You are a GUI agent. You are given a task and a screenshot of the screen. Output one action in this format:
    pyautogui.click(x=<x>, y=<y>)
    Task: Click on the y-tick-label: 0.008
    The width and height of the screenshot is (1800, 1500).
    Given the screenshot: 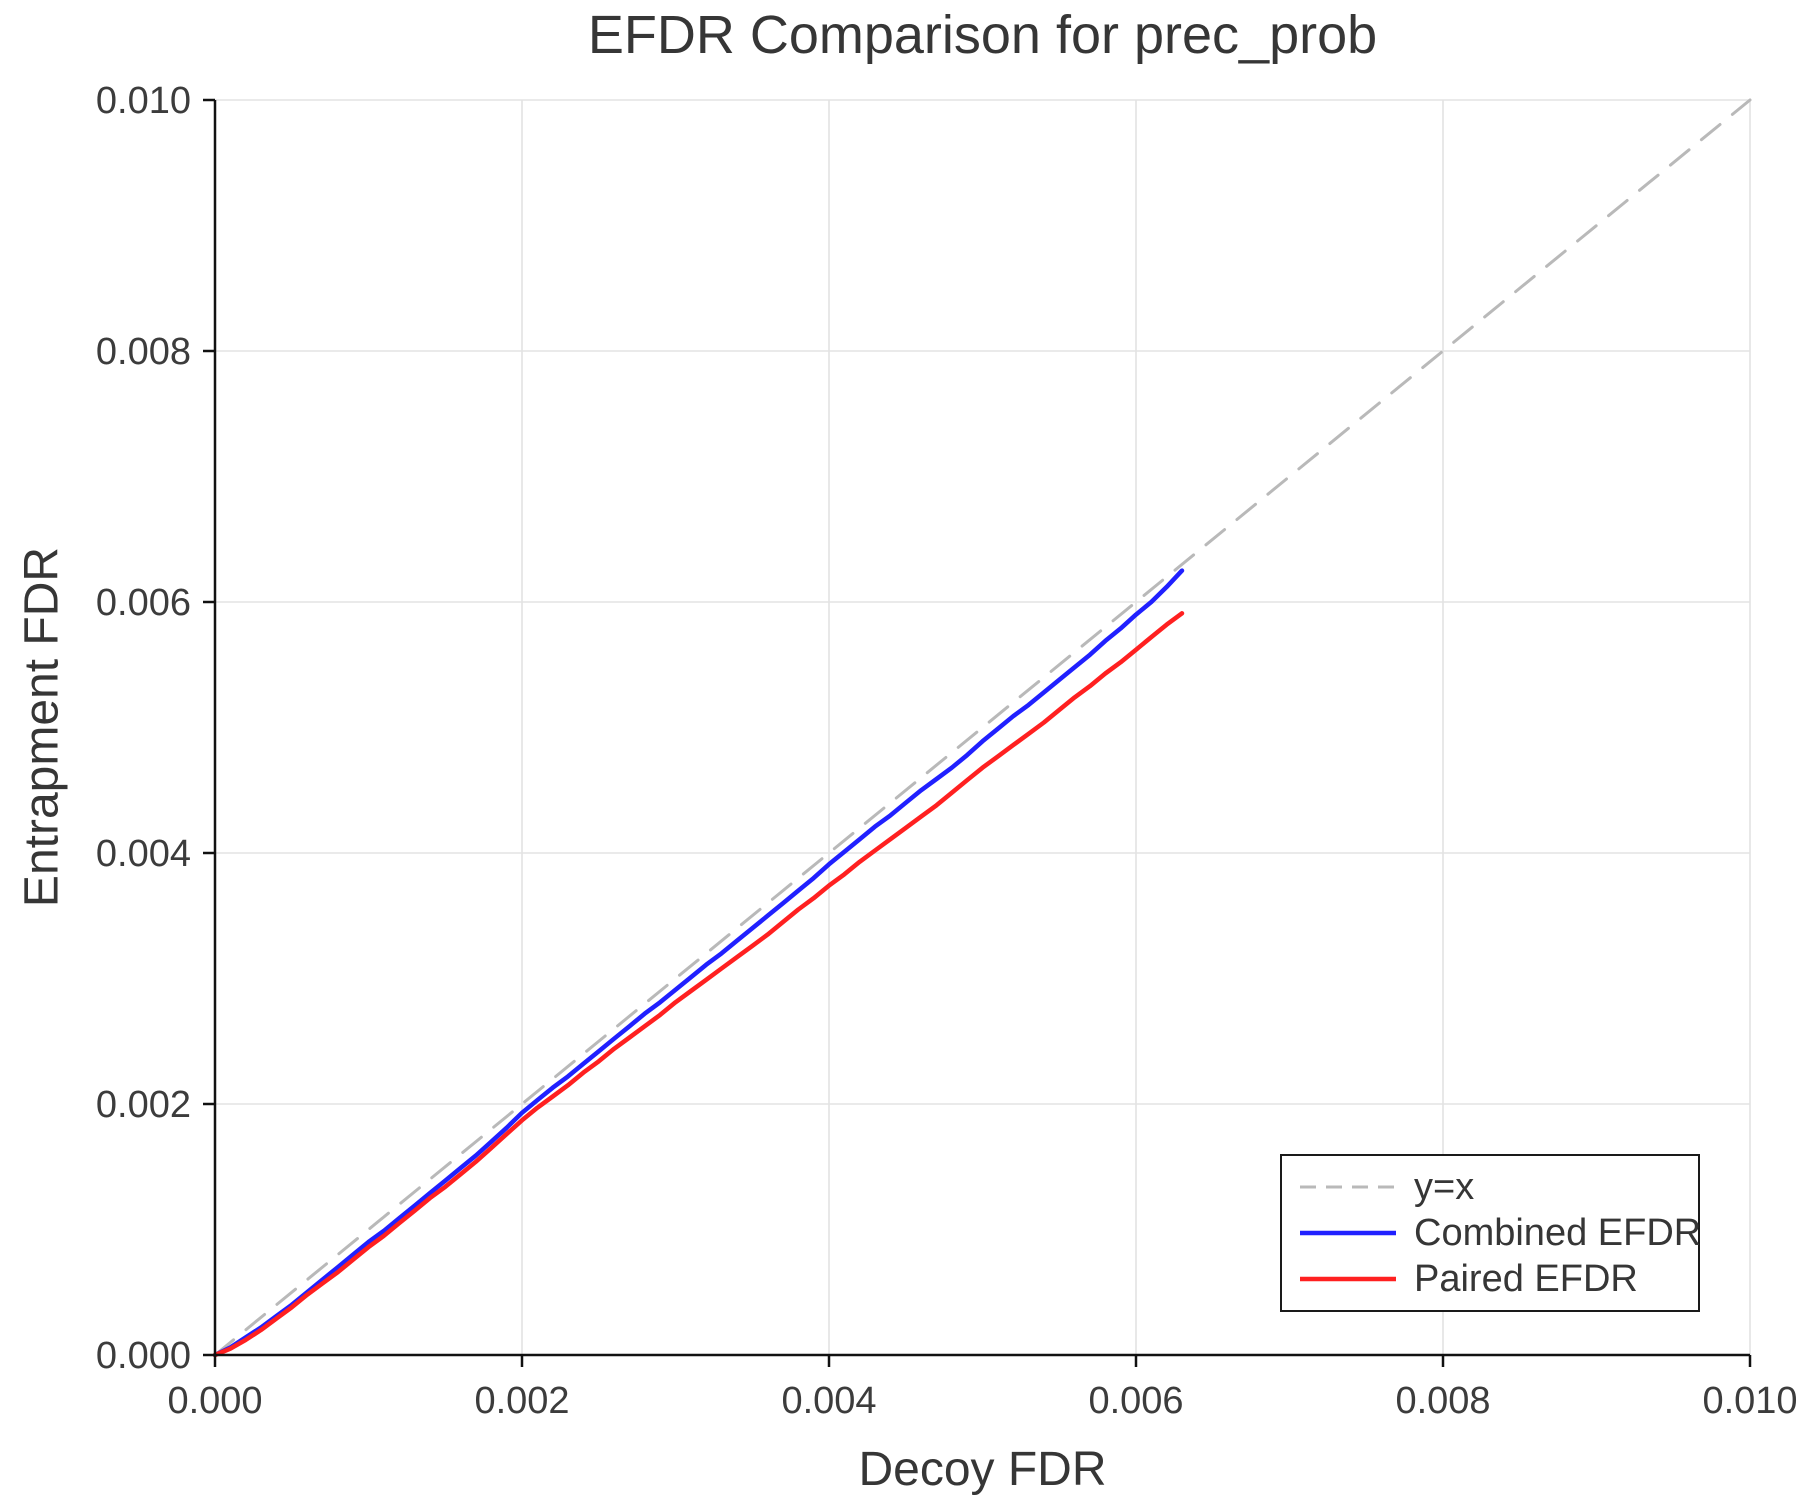 What is the action you would take?
    pyautogui.click(x=143, y=352)
    